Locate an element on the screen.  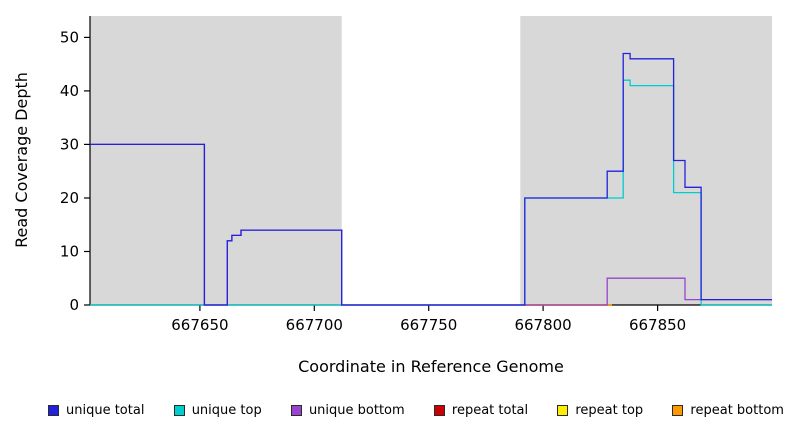
legend-swatch-repeat-bottom is located at coordinates (678, 410).